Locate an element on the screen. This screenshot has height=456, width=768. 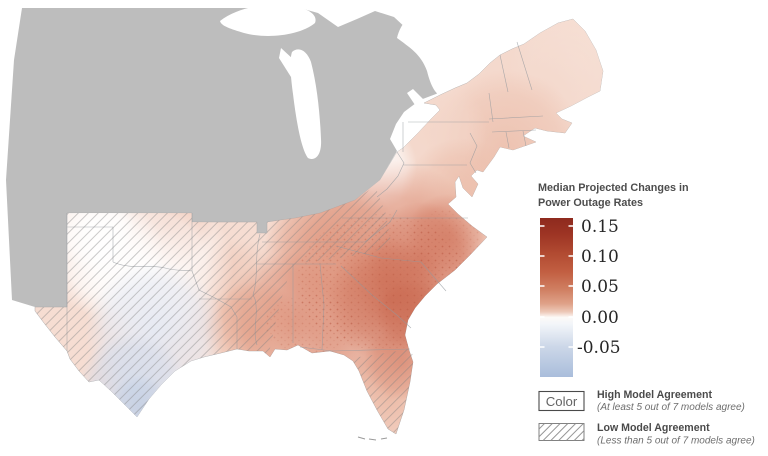
green-bay-icon is located at coordinates (286, 62).